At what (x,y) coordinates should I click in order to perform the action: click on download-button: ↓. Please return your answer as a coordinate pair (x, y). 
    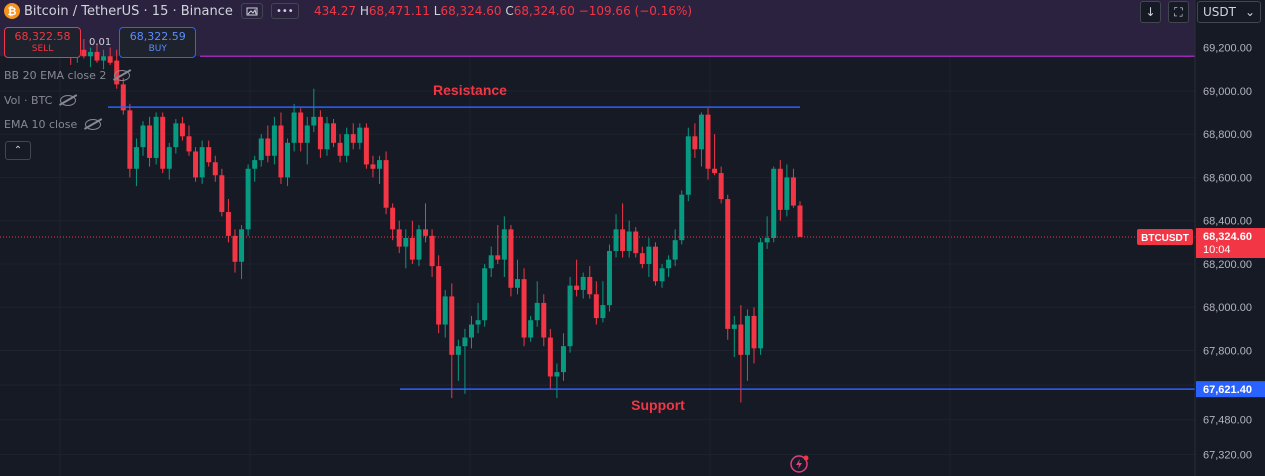
    Looking at the image, I should click on (1150, 12).